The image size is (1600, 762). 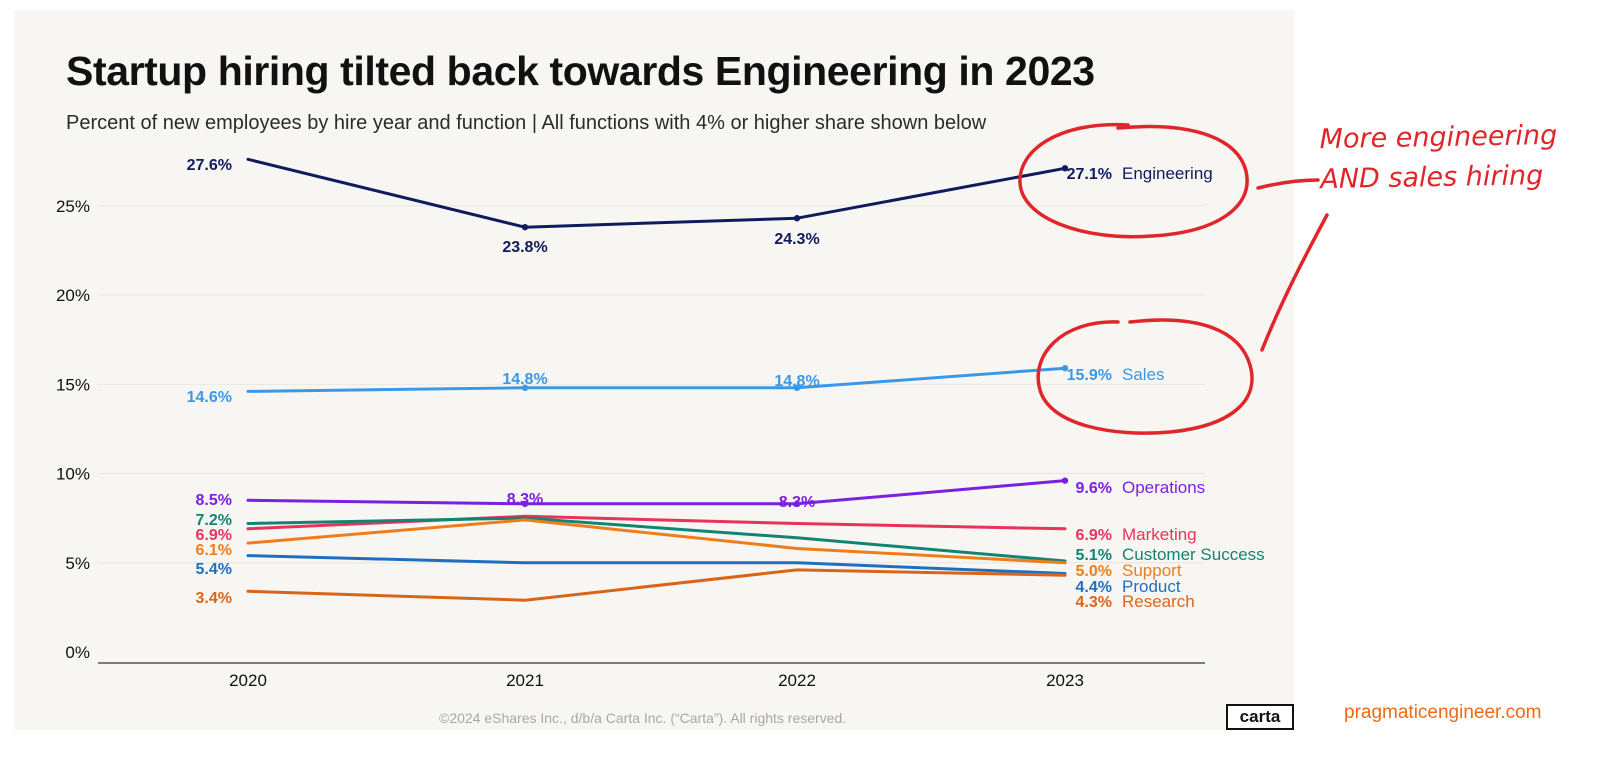 I want to click on annotation-line-2: AND sales hiring, so click(x=1432, y=178).